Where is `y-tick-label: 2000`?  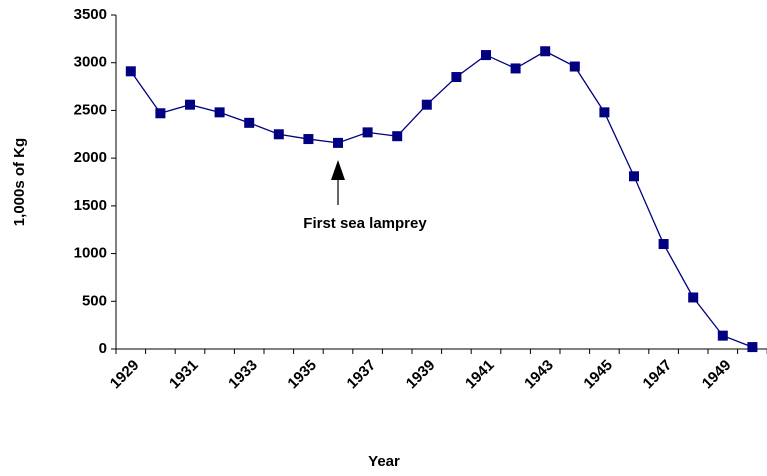
y-tick-label: 2000 is located at coordinates (90, 157).